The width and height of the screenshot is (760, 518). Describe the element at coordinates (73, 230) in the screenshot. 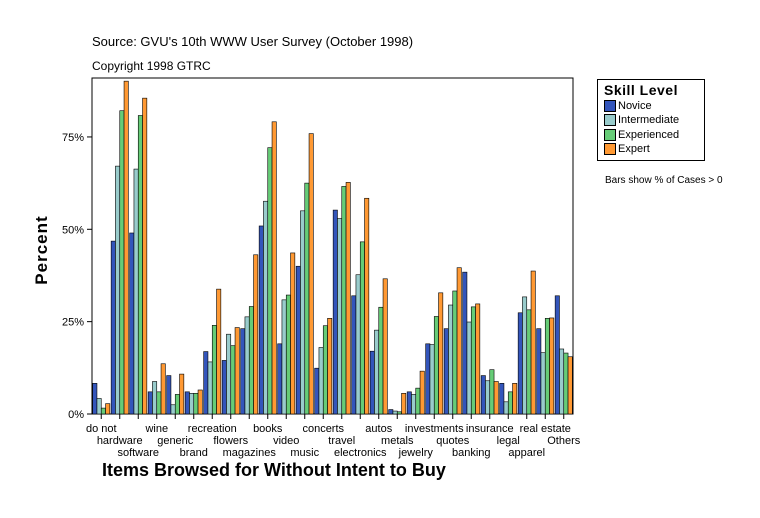

I see `y-tick-label: 50%` at that location.